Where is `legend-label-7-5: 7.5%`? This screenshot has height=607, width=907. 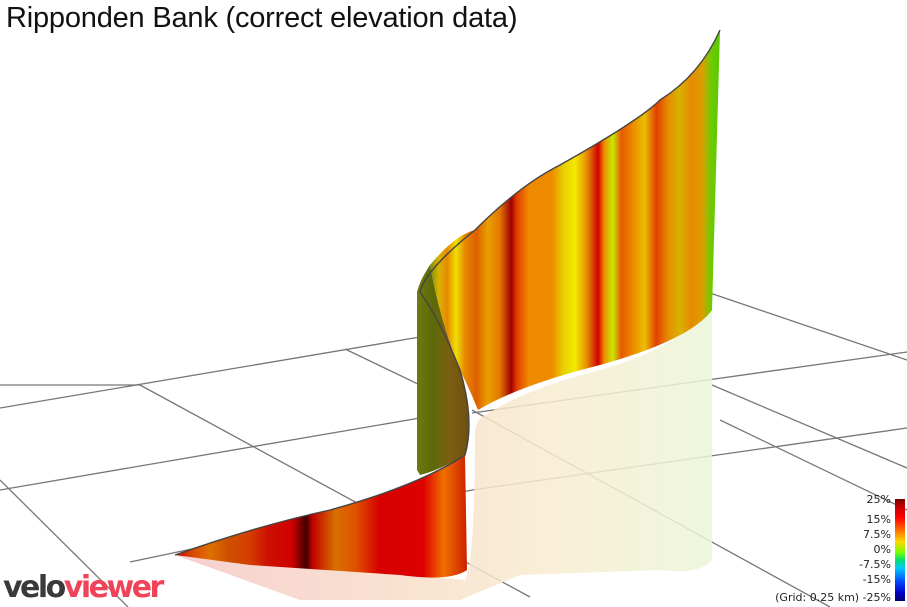 legend-label-7-5: 7.5% is located at coordinates (877, 534).